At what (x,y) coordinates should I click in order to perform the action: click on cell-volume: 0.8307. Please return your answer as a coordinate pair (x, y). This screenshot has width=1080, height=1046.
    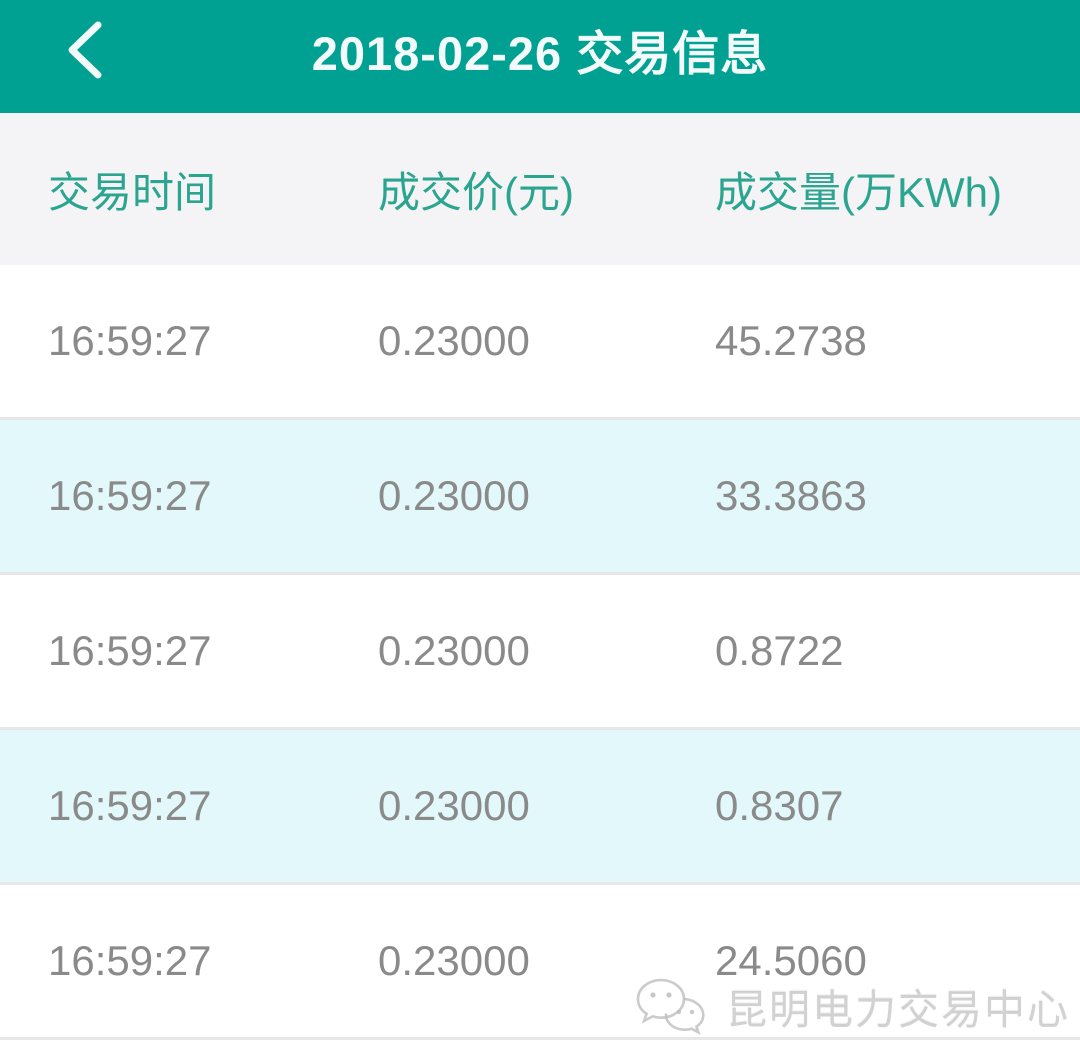
    Looking at the image, I should click on (779, 805).